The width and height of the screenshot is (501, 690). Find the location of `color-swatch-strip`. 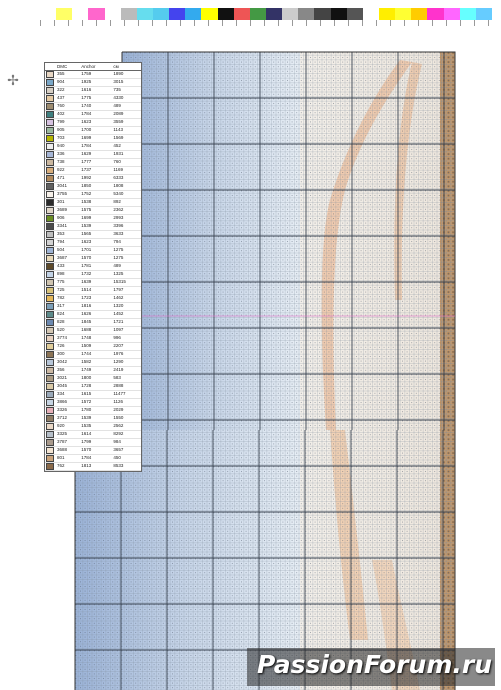

color-swatch-strip is located at coordinates (266, 14).